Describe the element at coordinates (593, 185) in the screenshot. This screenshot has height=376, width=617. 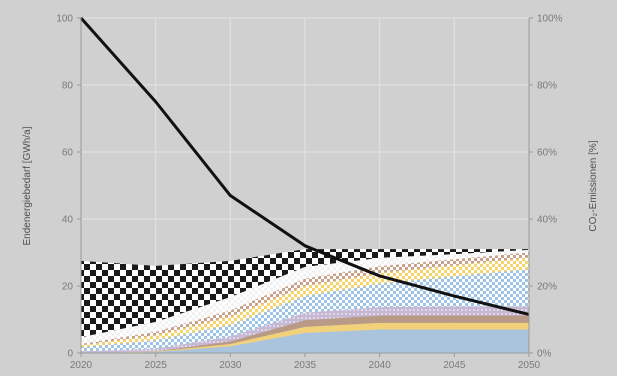
I see `y-axis-label-right: CO₂-Emissionen [%]` at that location.